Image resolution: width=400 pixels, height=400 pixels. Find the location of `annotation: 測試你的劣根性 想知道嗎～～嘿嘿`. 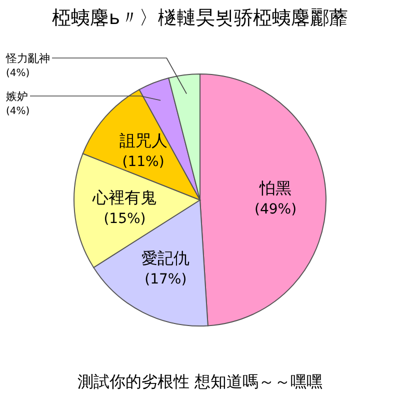

annotation: 測試你的劣根性 想知道嗎～～嘿嘿 is located at coordinates (200, 381).